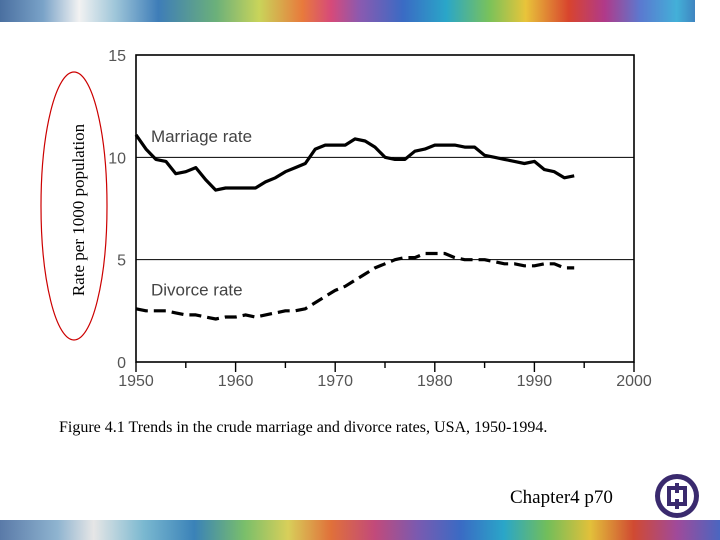 The height and width of the screenshot is (540, 720). Describe the element at coordinates (236, 381) in the screenshot. I see `x-tick-label: 1960` at that location.